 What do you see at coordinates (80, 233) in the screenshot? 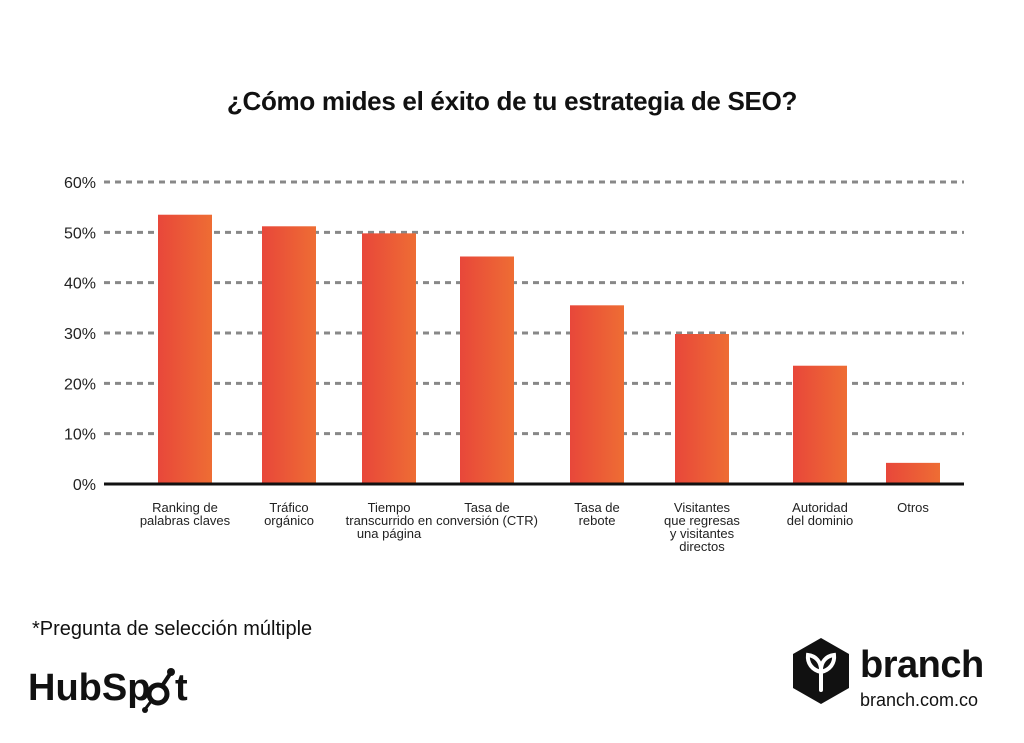
I see `y-tick-label: 50%` at bounding box center [80, 233].